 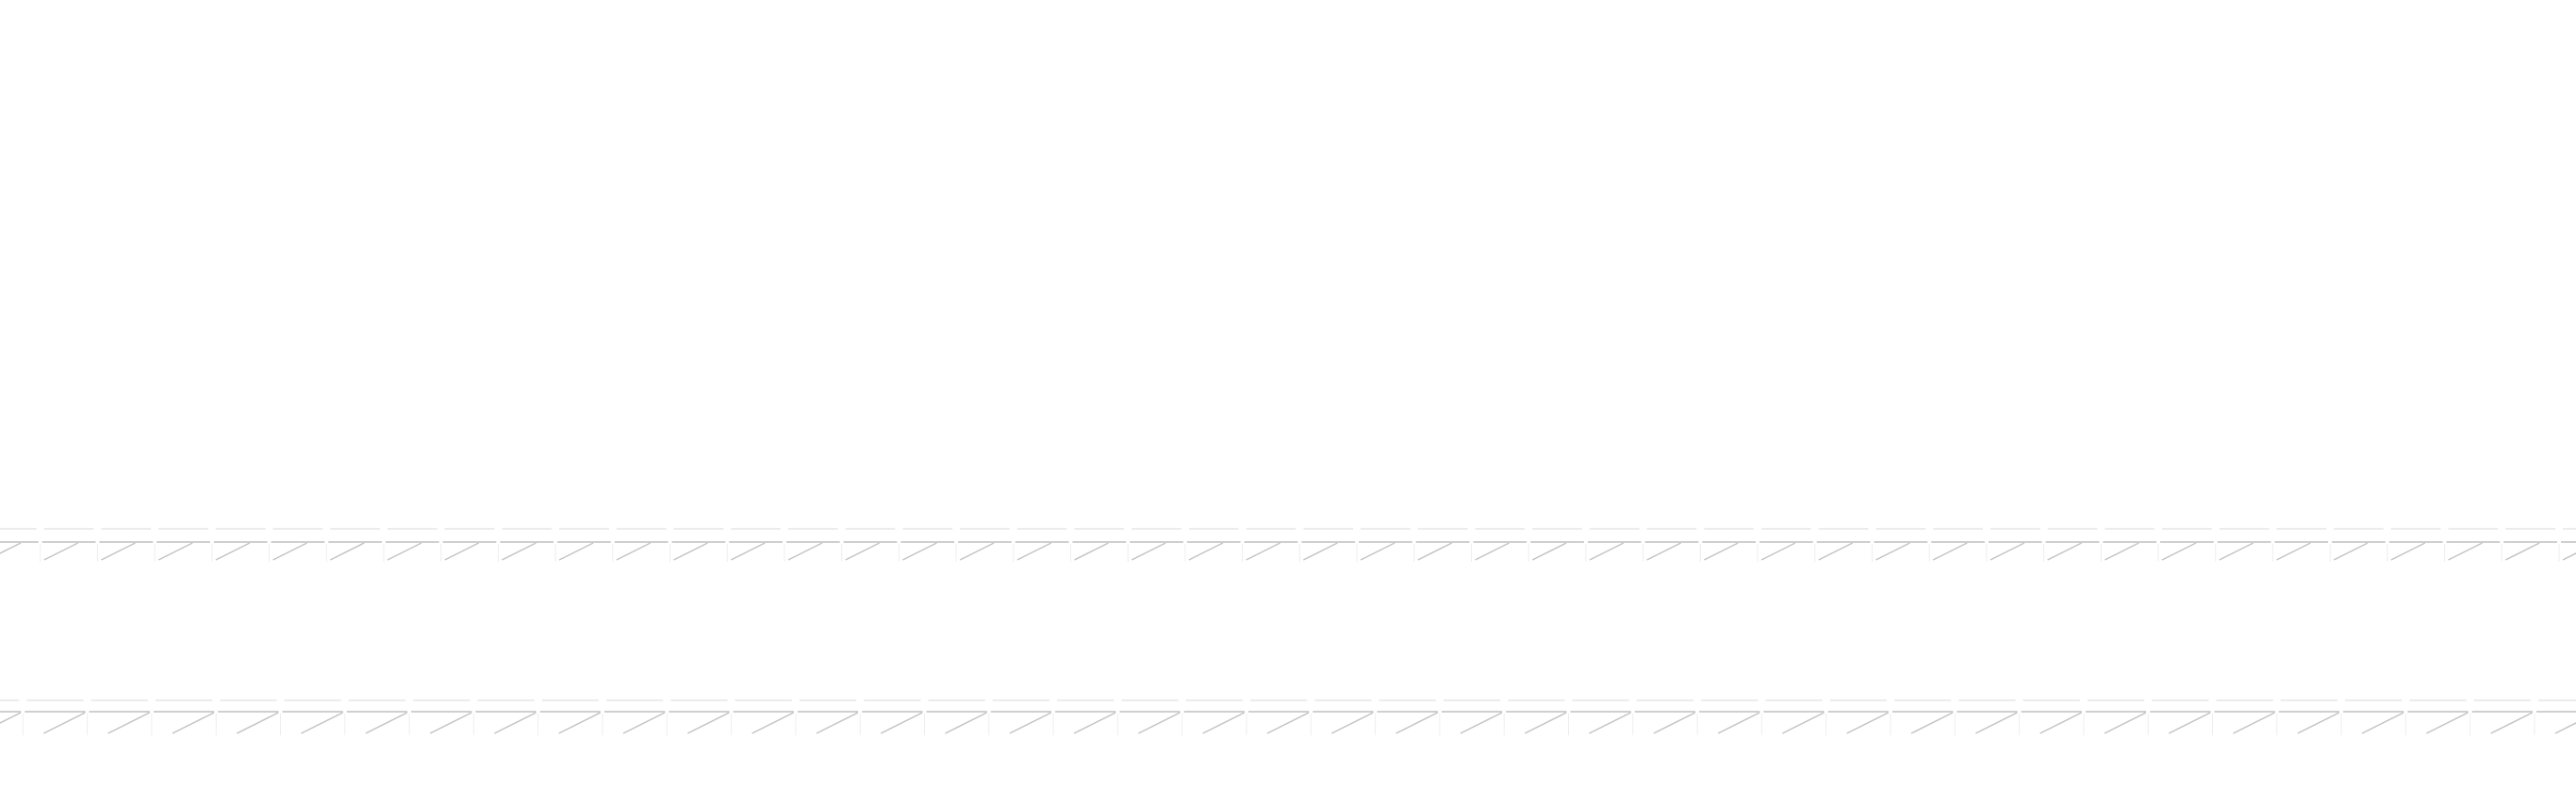 I want to click on tiled-track-pattern-bottom, so click(x=1288, y=717).